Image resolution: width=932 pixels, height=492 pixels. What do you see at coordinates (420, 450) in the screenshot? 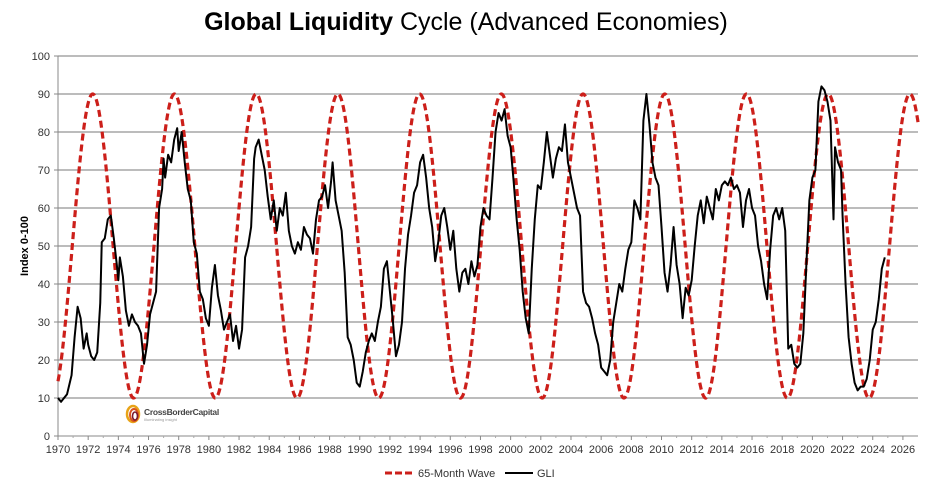
I see `x-tick-label: 1994` at bounding box center [420, 450].